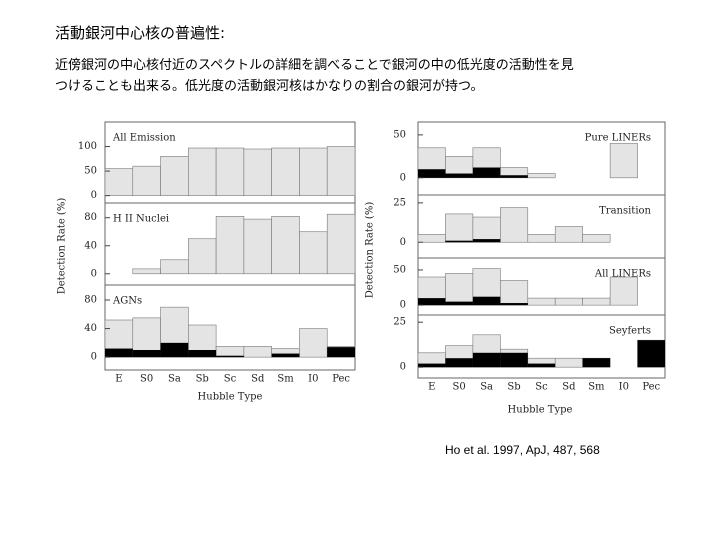 The image size is (720, 540). What do you see at coordinates (399, 202) in the screenshot?
I see `y-tick-label: 25` at bounding box center [399, 202].